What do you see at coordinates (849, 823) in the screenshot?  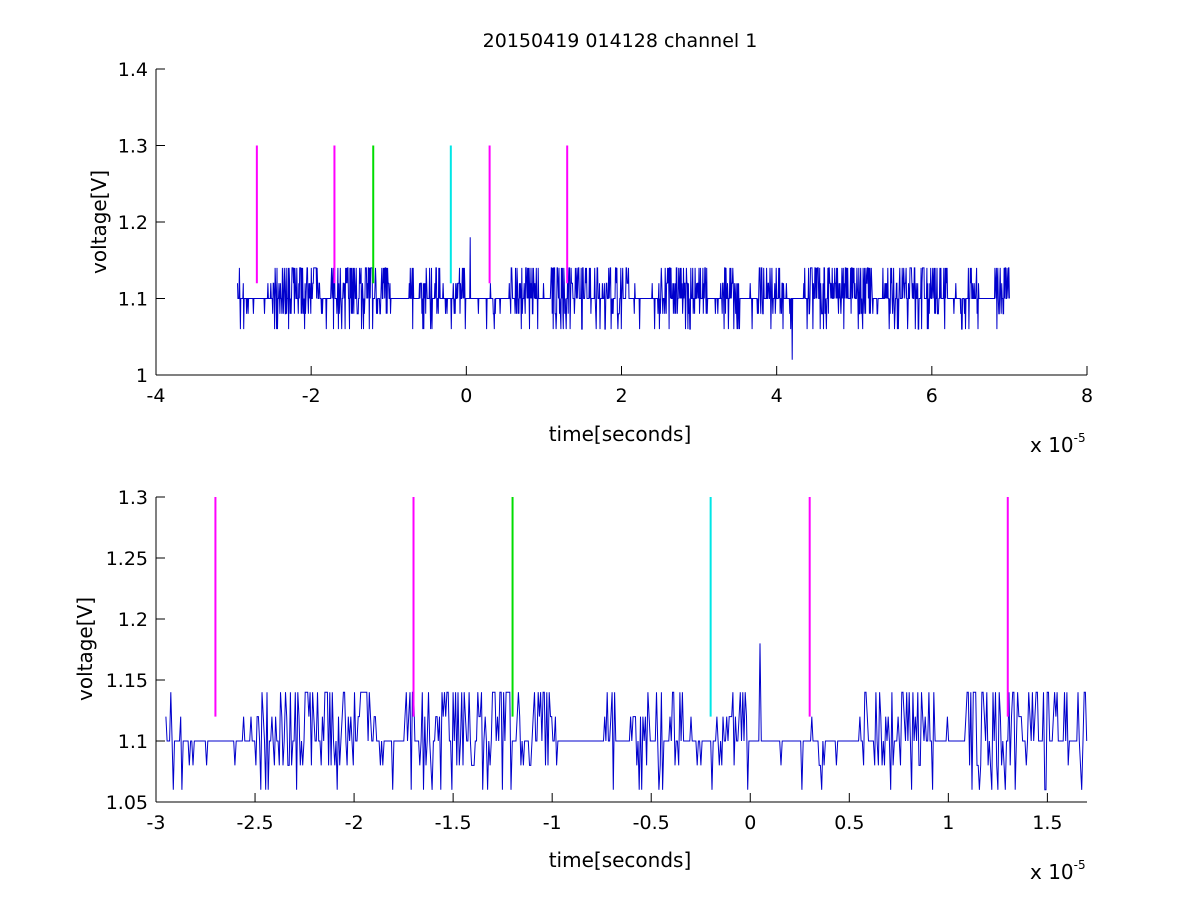 I see `bottom-x-tick-label: 0.5` at bounding box center [849, 823].